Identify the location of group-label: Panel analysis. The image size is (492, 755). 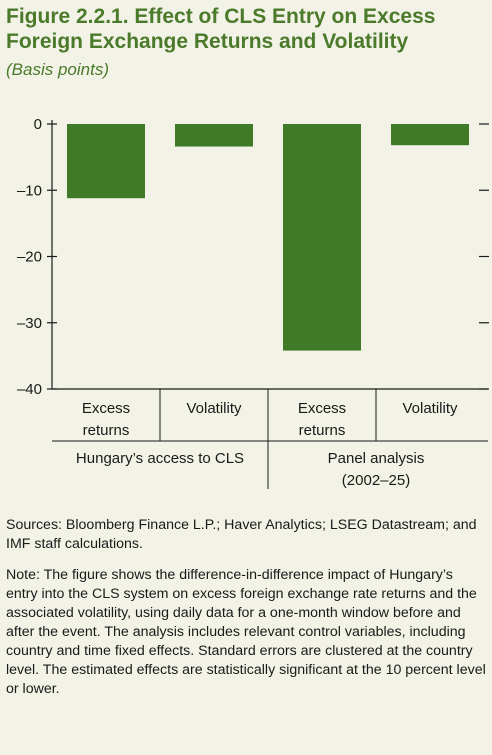
(376, 458).